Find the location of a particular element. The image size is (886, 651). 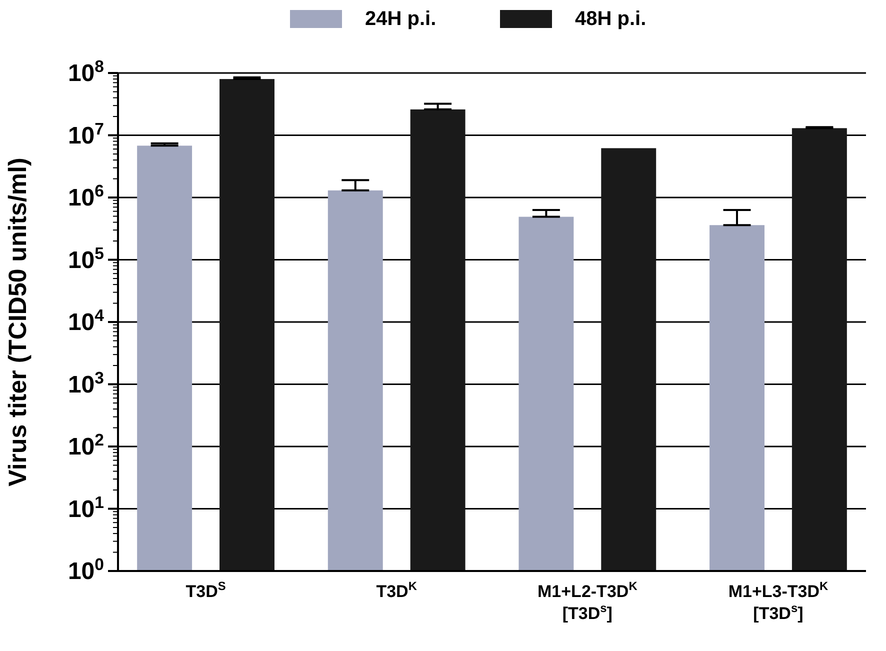

category-label: M1+L2-T3D$^{K}$ [T3D$^{s}$] is located at coordinates (588, 601).